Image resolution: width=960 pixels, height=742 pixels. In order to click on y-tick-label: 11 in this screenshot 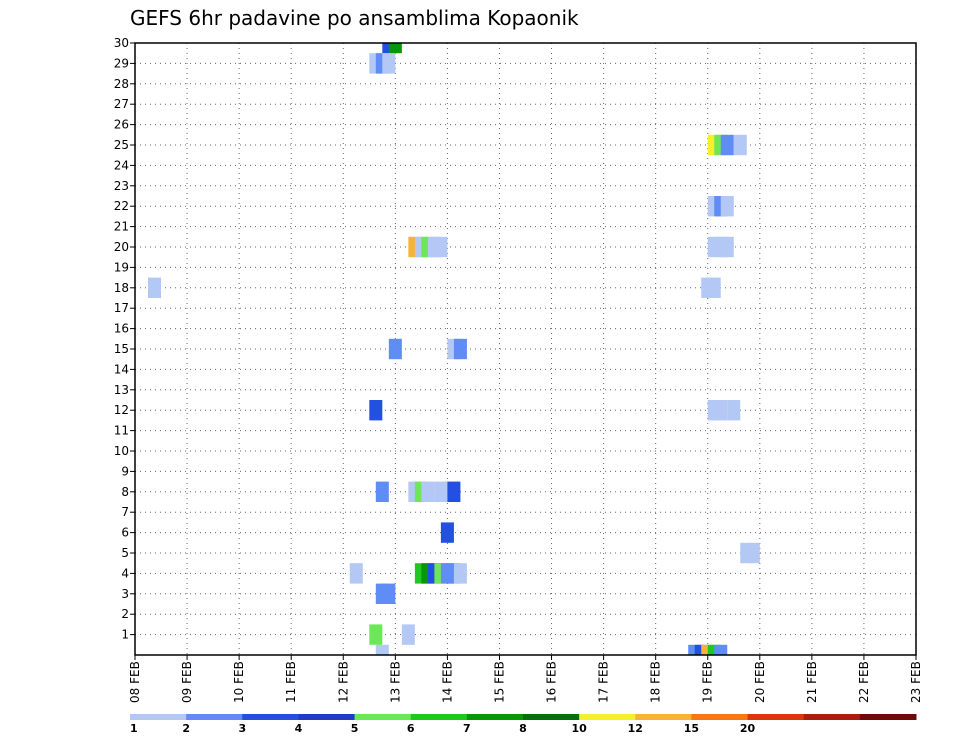, I will do `click(121, 431)`.